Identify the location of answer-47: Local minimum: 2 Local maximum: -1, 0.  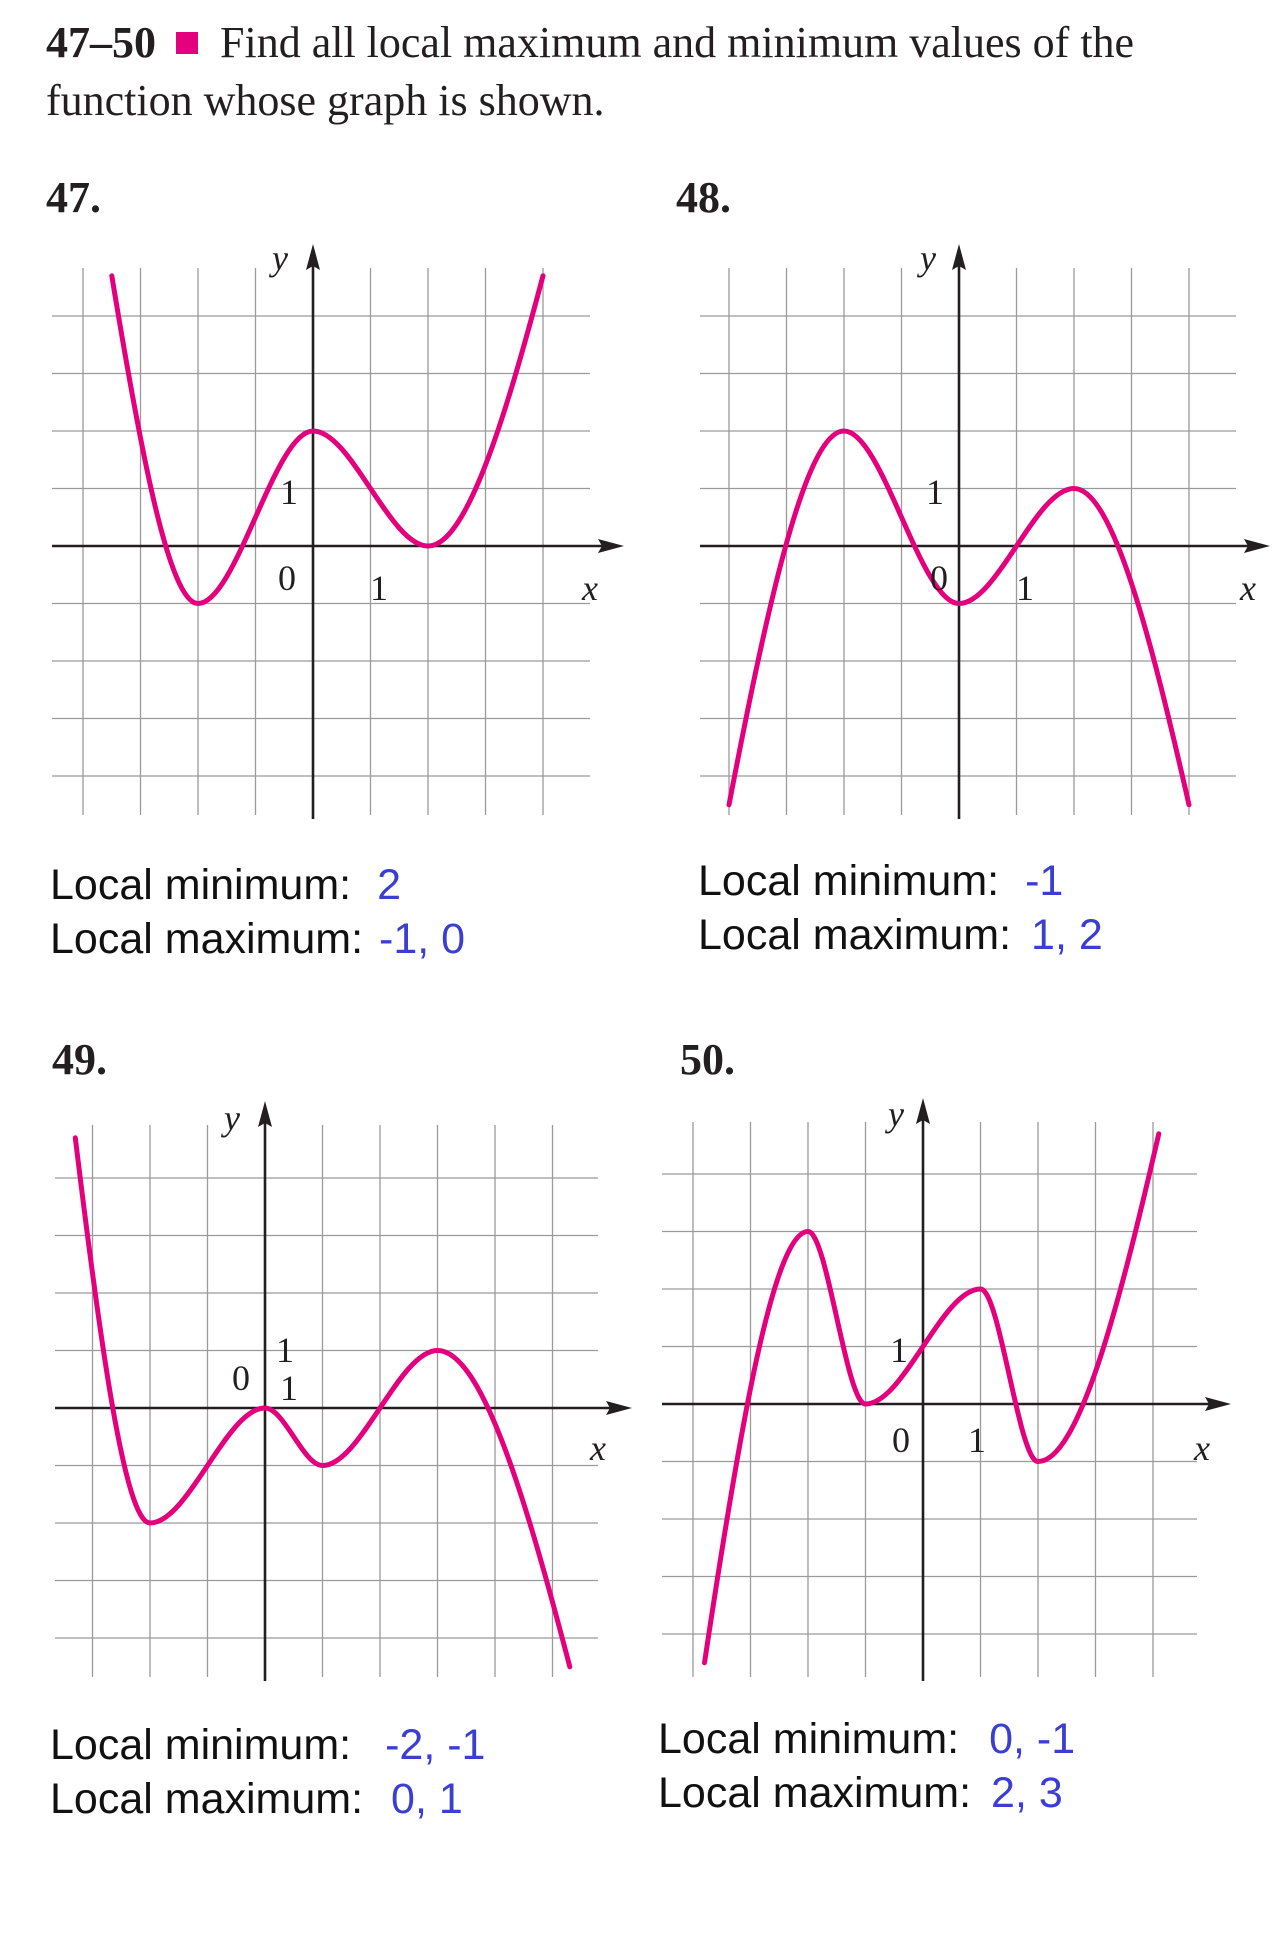
(257, 912).